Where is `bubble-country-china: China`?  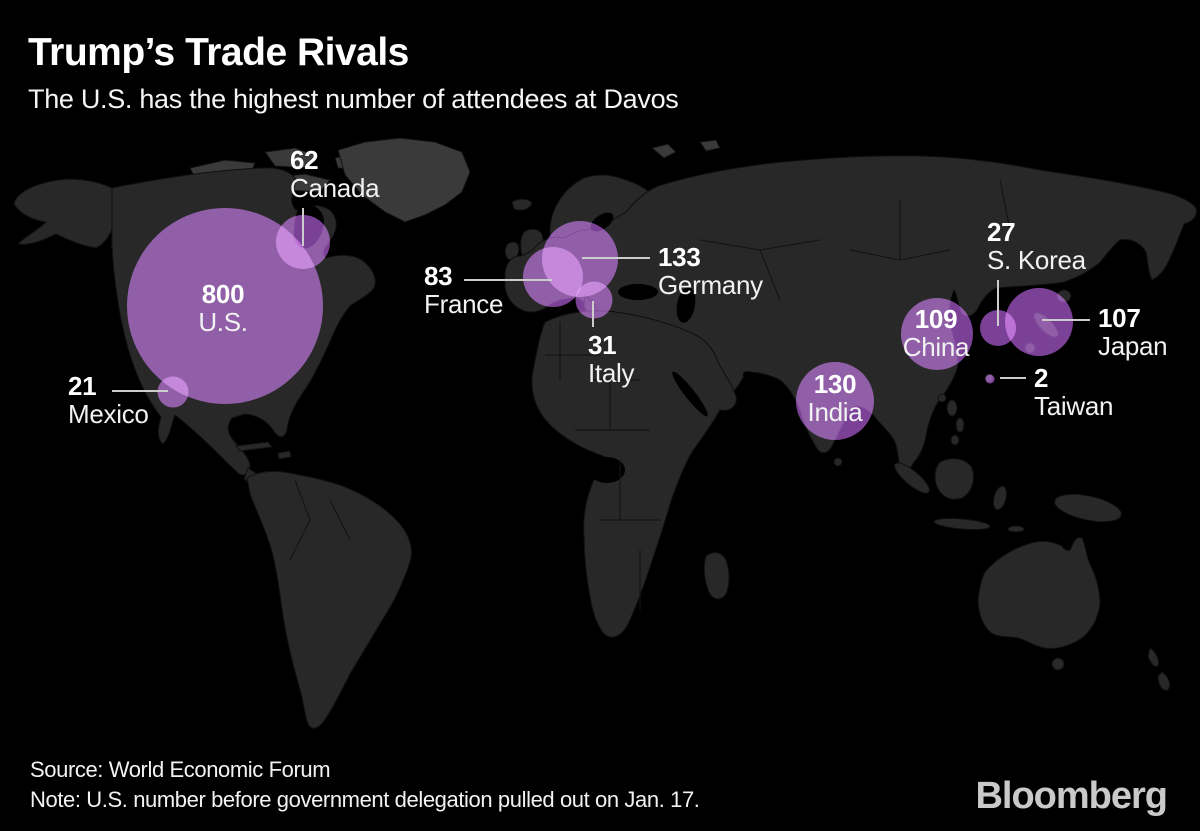 bubble-country-china: China is located at coordinates (936, 347).